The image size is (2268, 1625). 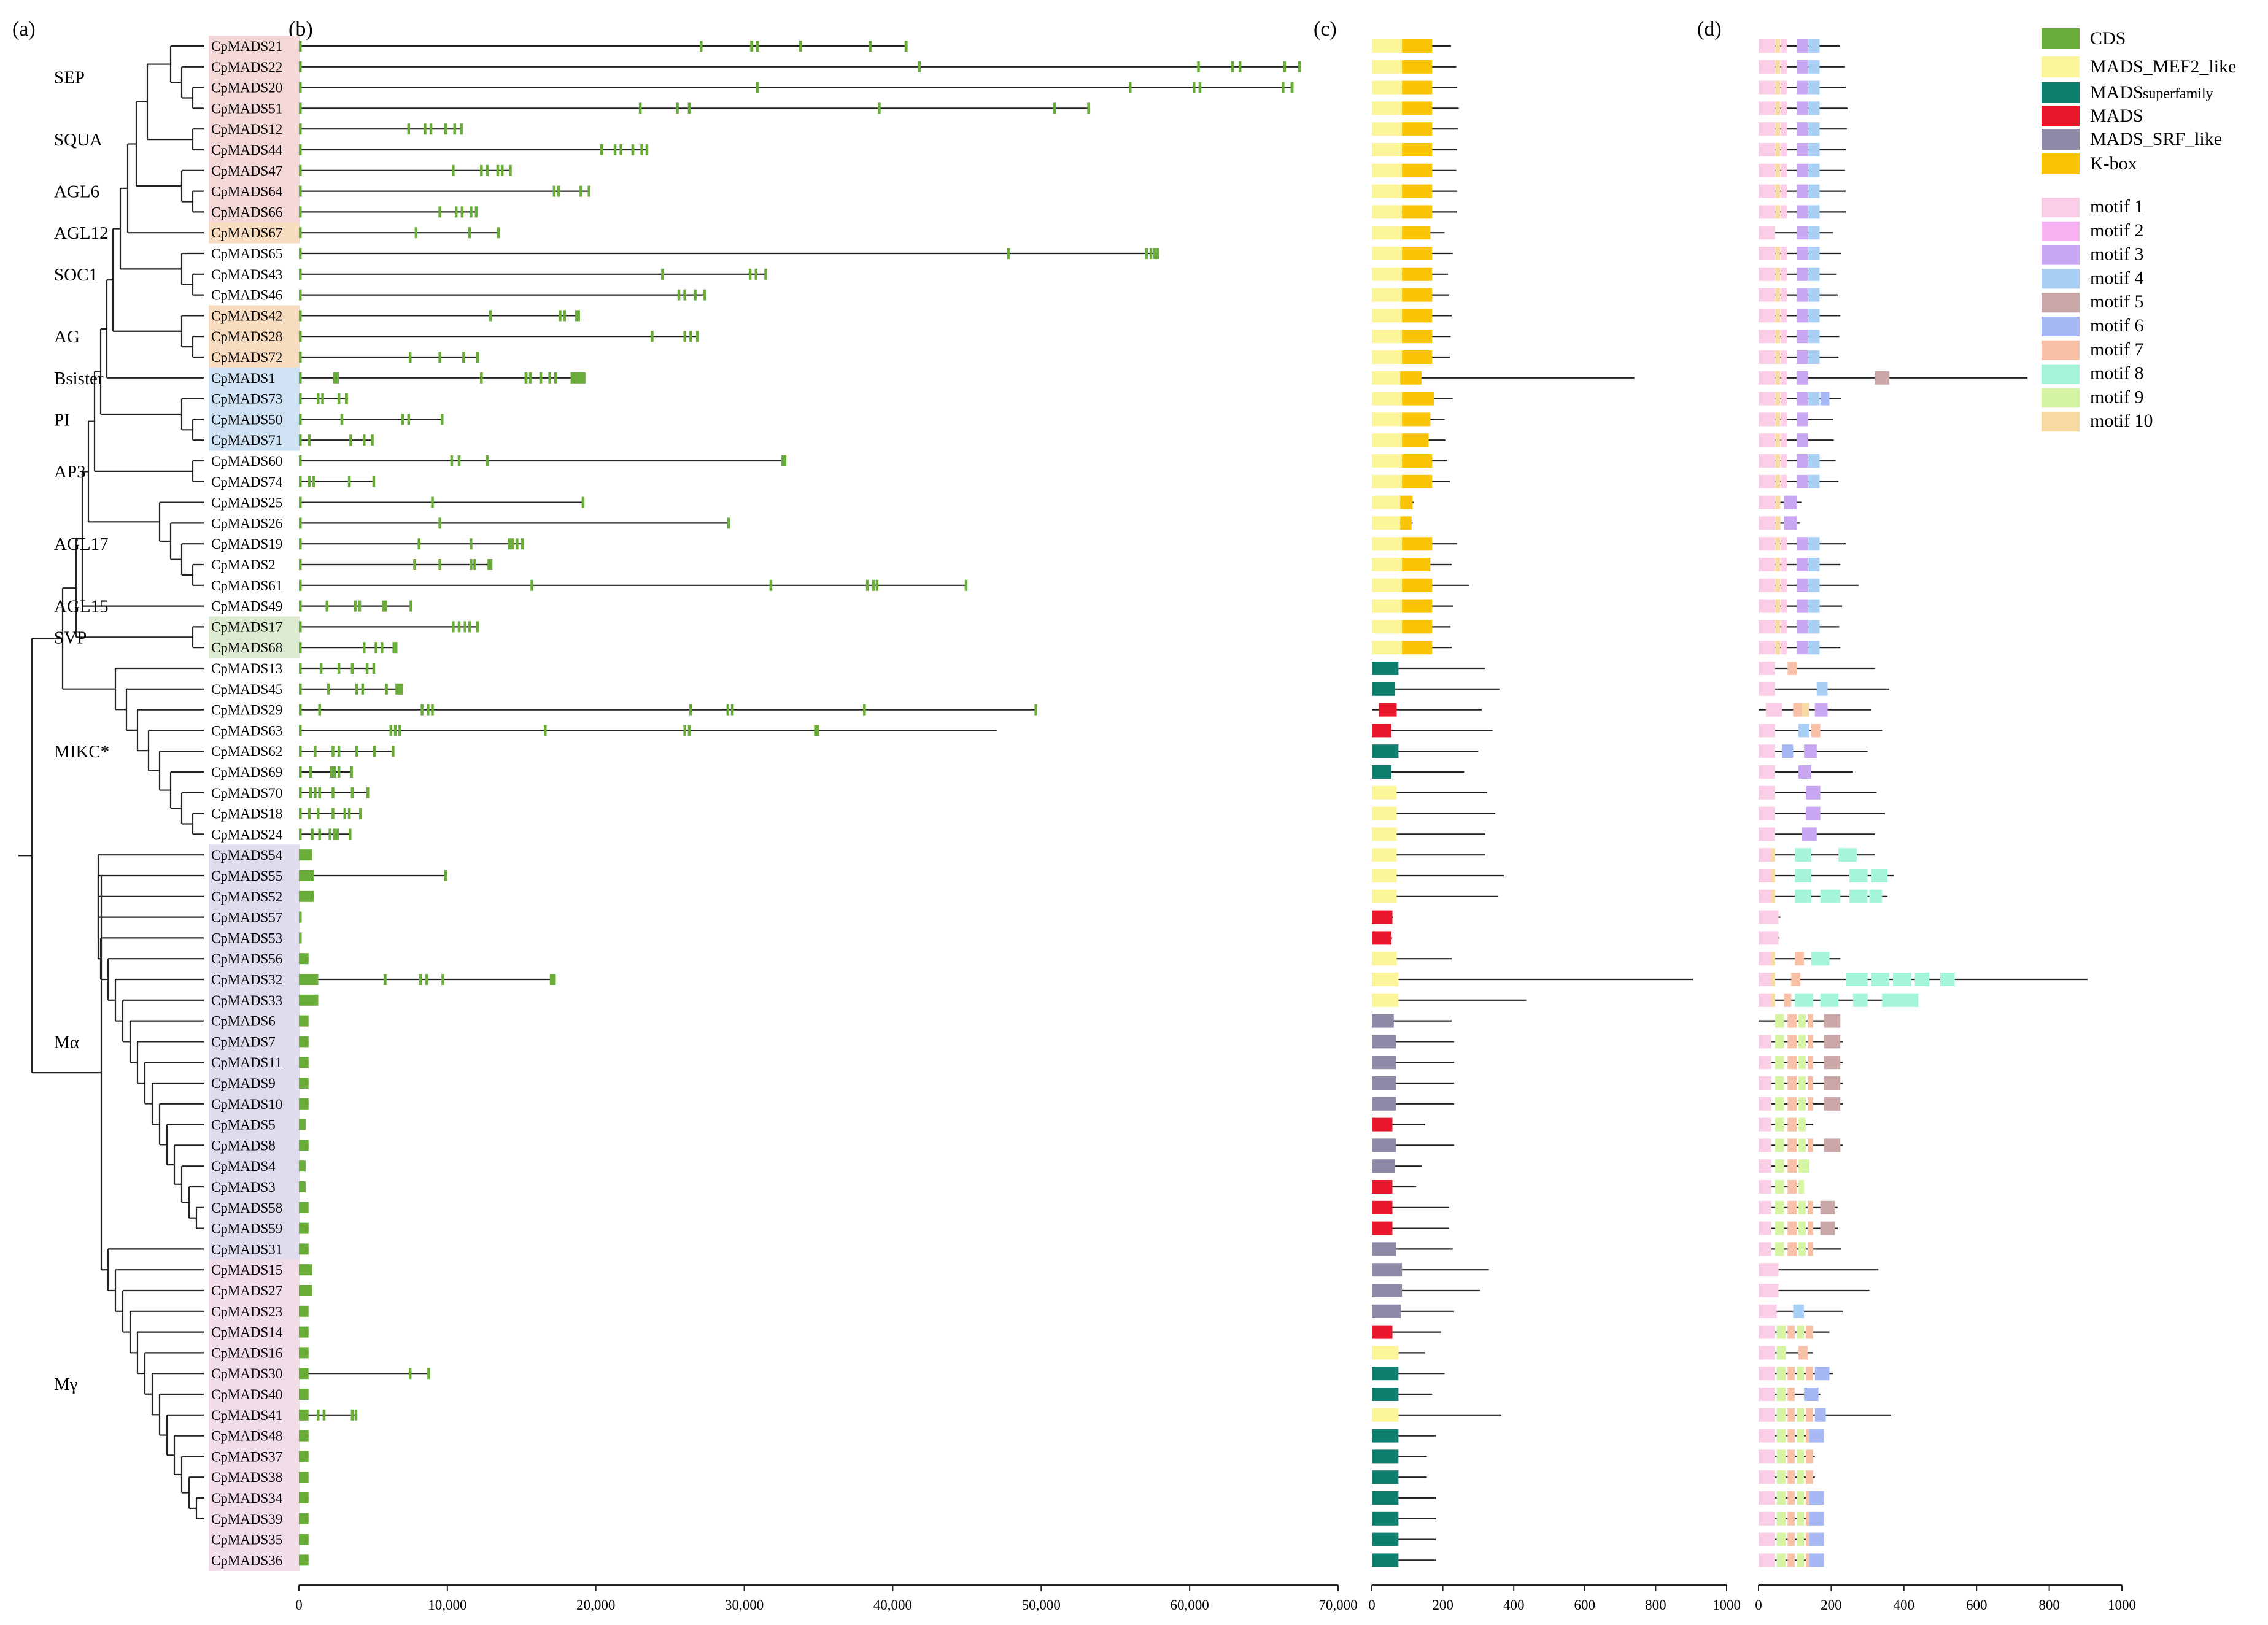 I want to click on panel-label-d: (d), so click(x=1710, y=29).